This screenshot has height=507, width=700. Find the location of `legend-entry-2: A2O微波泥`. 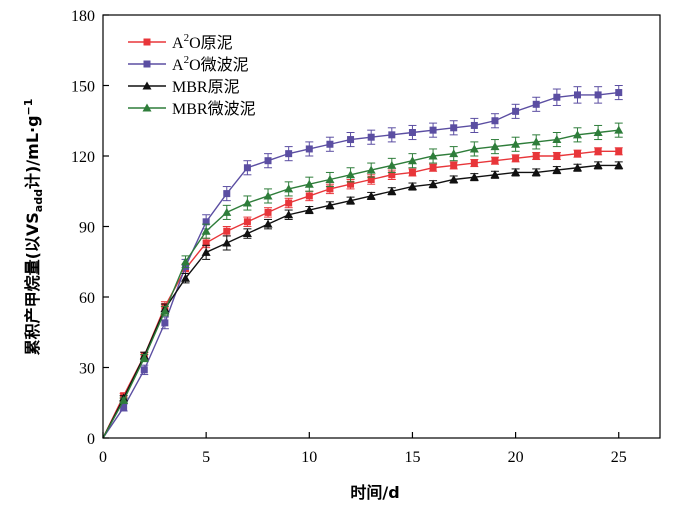

legend-entry-2: A2O微波泥 is located at coordinates (188, 64).